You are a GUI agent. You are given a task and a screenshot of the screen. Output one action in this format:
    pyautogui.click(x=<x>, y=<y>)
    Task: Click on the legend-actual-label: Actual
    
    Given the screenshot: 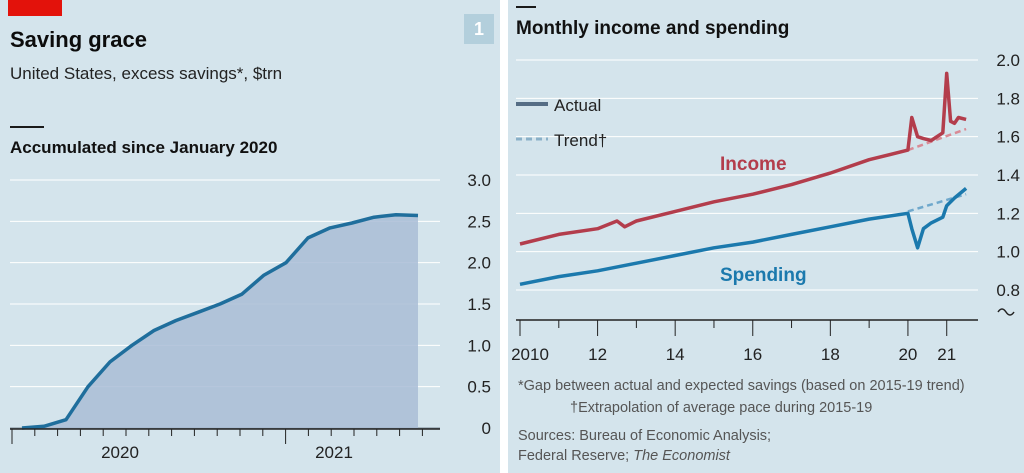 What is the action you would take?
    pyautogui.click(x=577, y=105)
    